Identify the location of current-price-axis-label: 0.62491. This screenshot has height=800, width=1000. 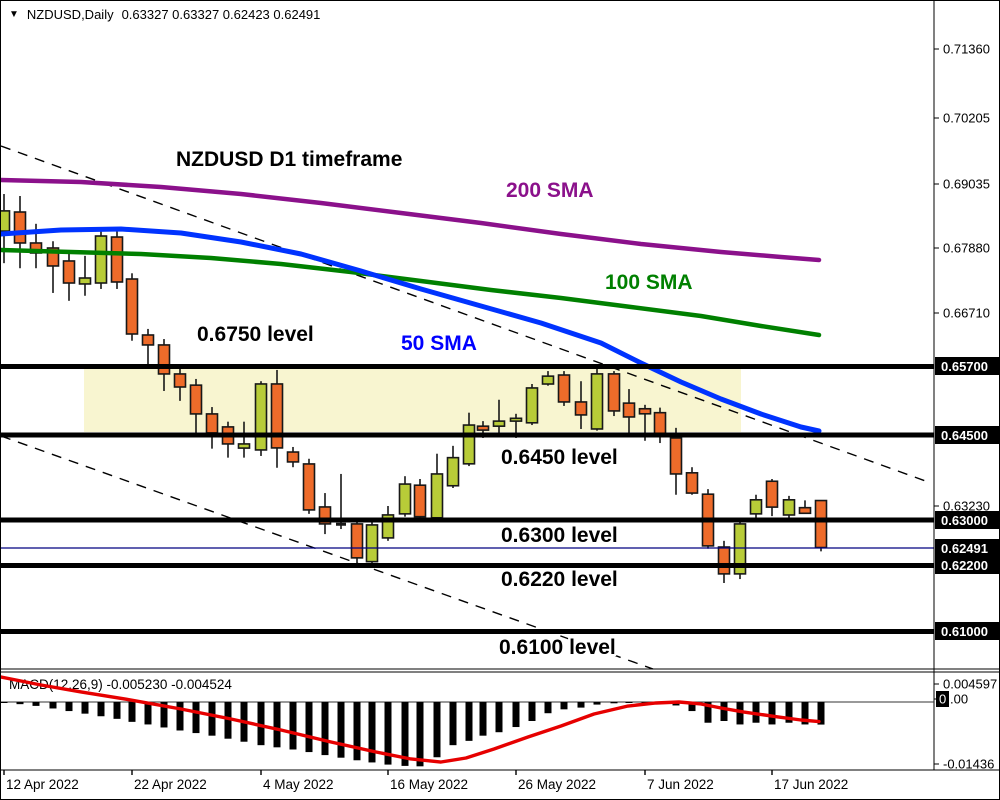
(967, 548).